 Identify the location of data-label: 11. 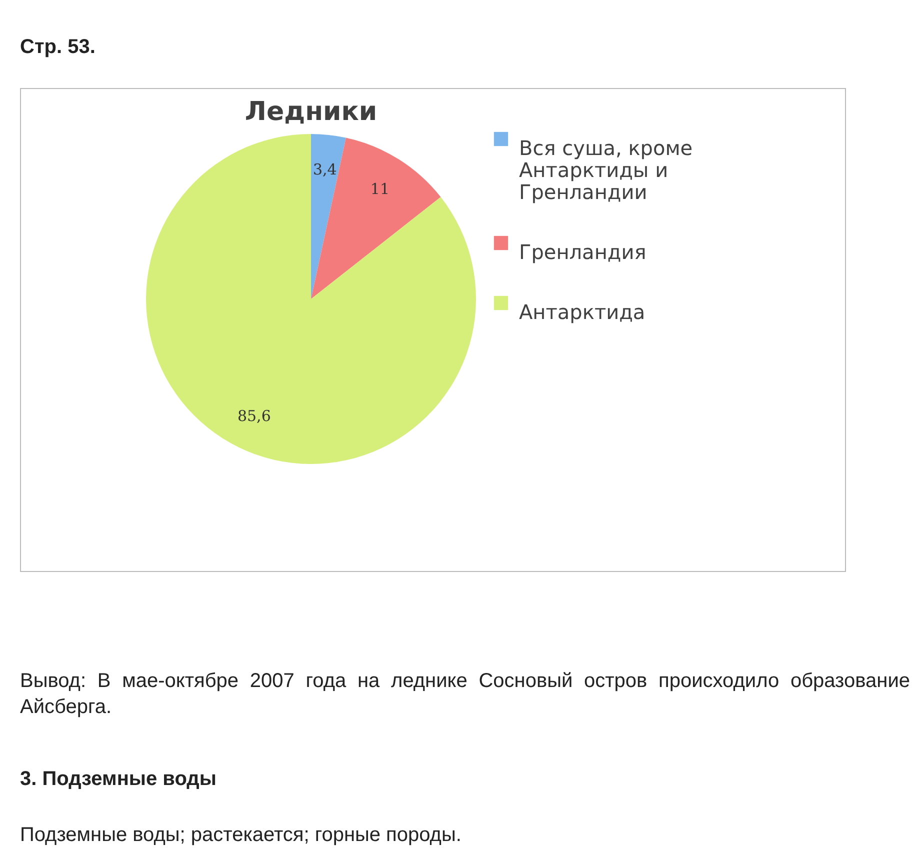
(380, 189).